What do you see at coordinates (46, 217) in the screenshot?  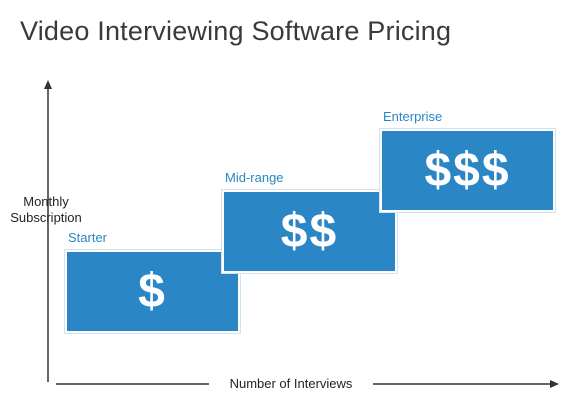 I see `y-axis-label-line2: Subscription` at bounding box center [46, 217].